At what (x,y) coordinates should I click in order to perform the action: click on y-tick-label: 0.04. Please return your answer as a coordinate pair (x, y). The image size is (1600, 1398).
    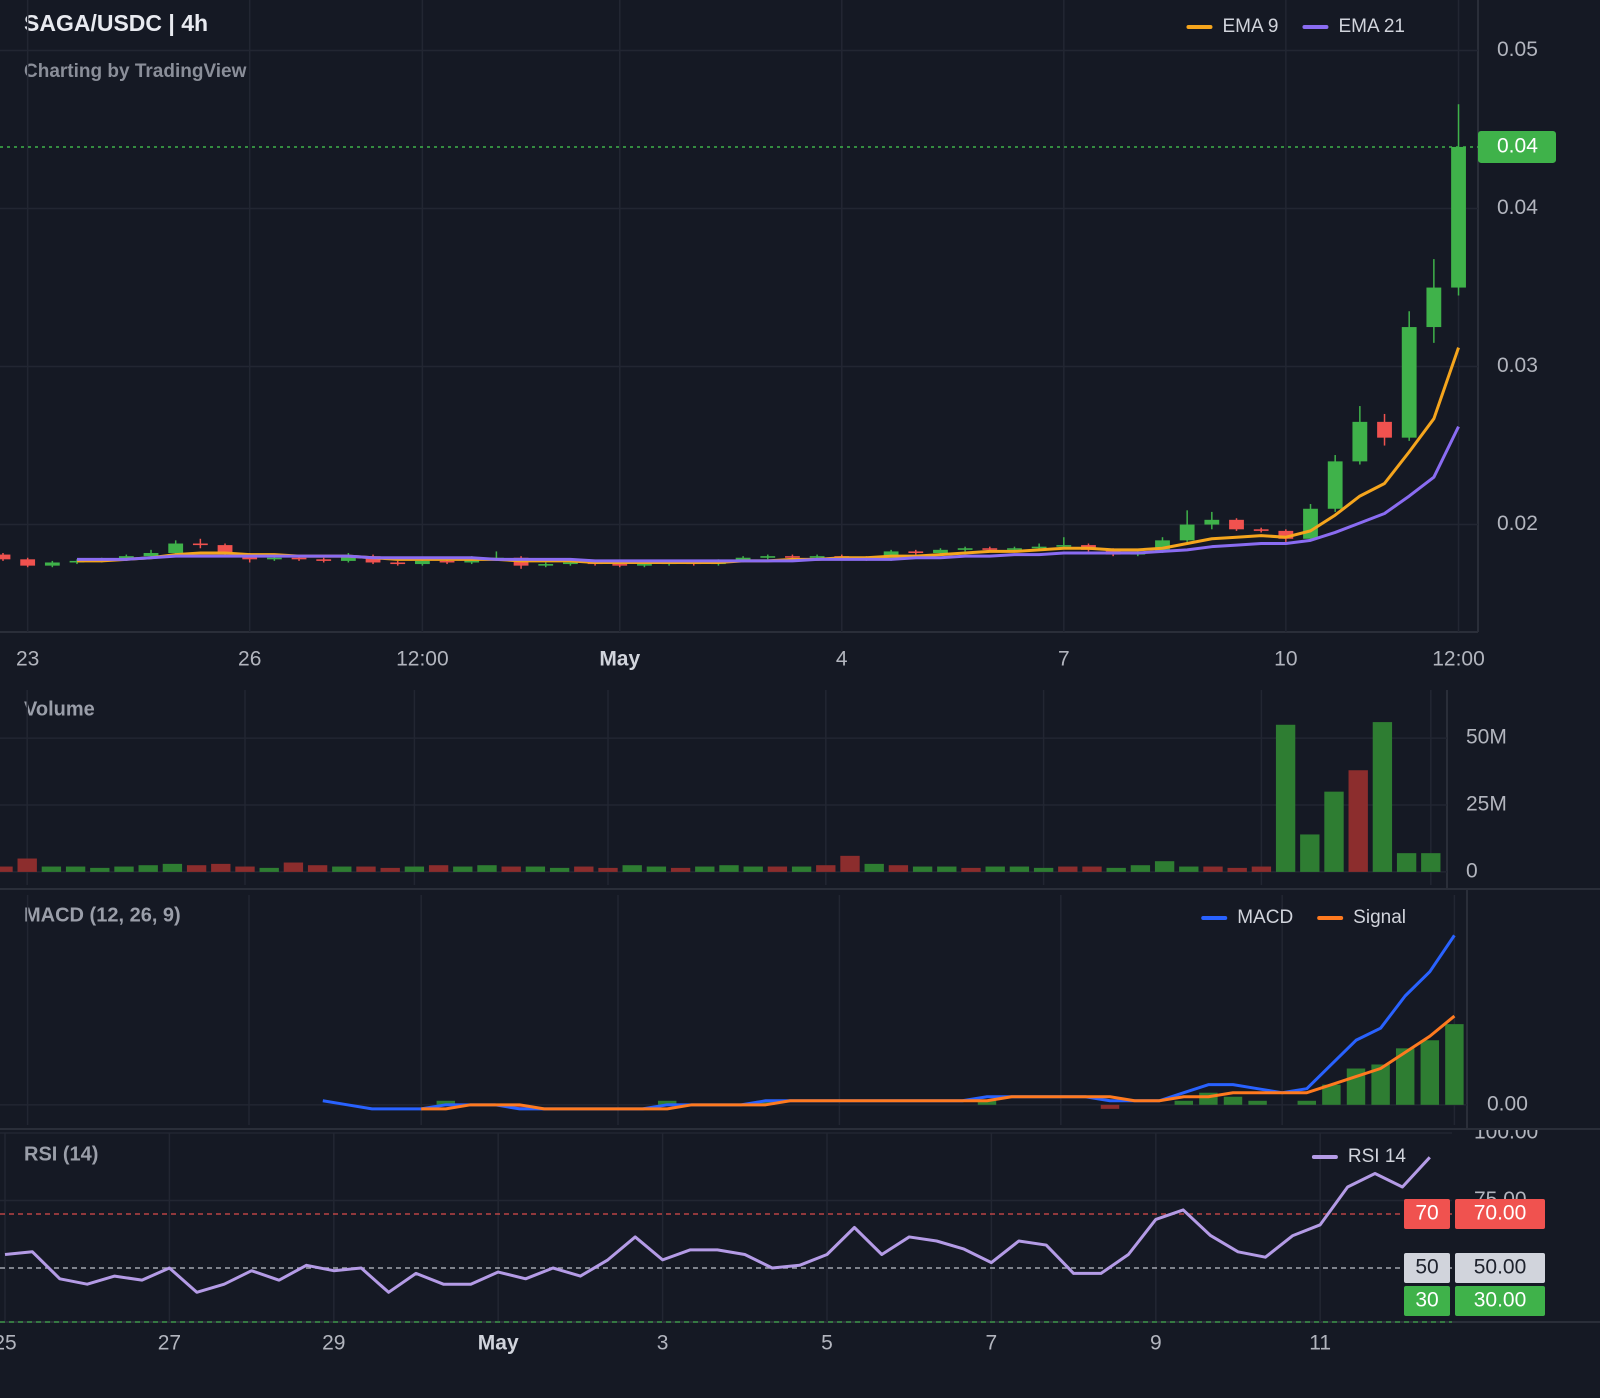
    Looking at the image, I should click on (1517, 207).